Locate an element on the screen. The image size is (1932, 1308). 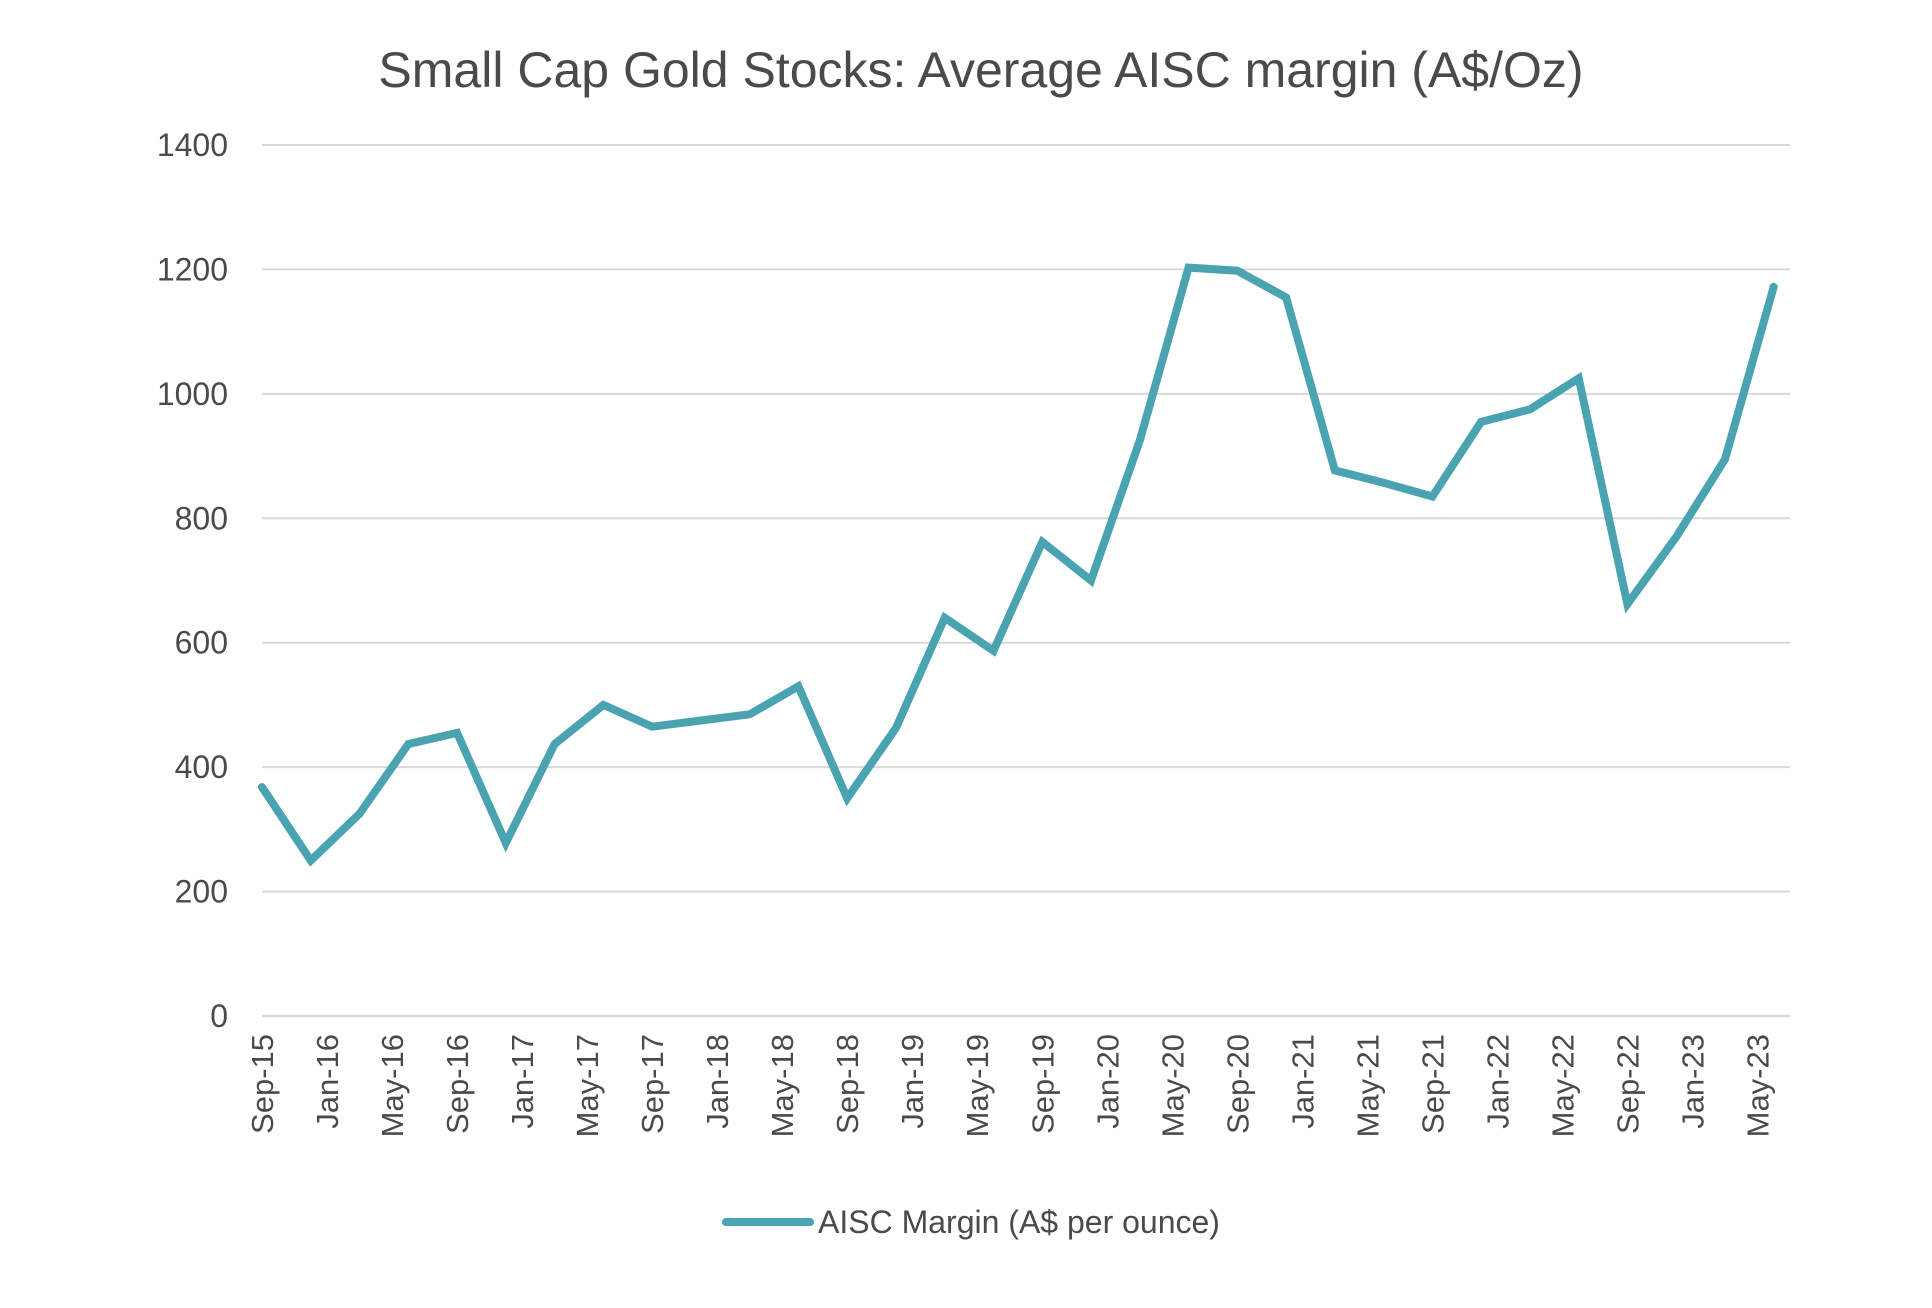
legend-label: AISC Margin (A$ per ounce) is located at coordinates (1019, 1222).